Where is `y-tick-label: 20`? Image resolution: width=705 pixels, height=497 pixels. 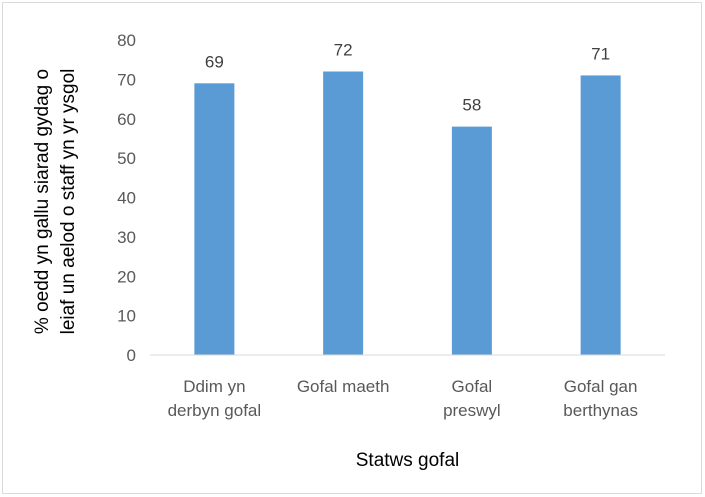
y-tick-label: 20 is located at coordinates (126, 276).